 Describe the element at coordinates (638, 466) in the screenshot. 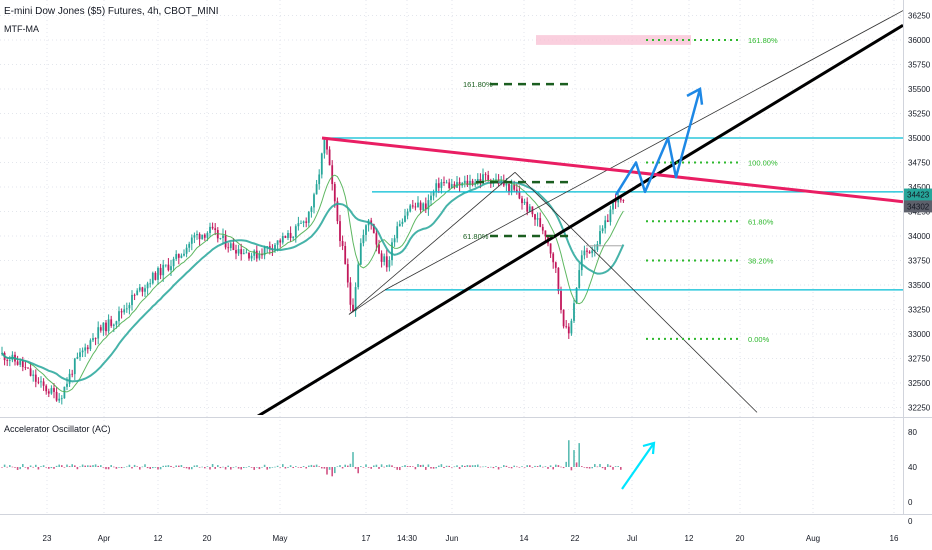

I see `osc-projection-line` at that location.